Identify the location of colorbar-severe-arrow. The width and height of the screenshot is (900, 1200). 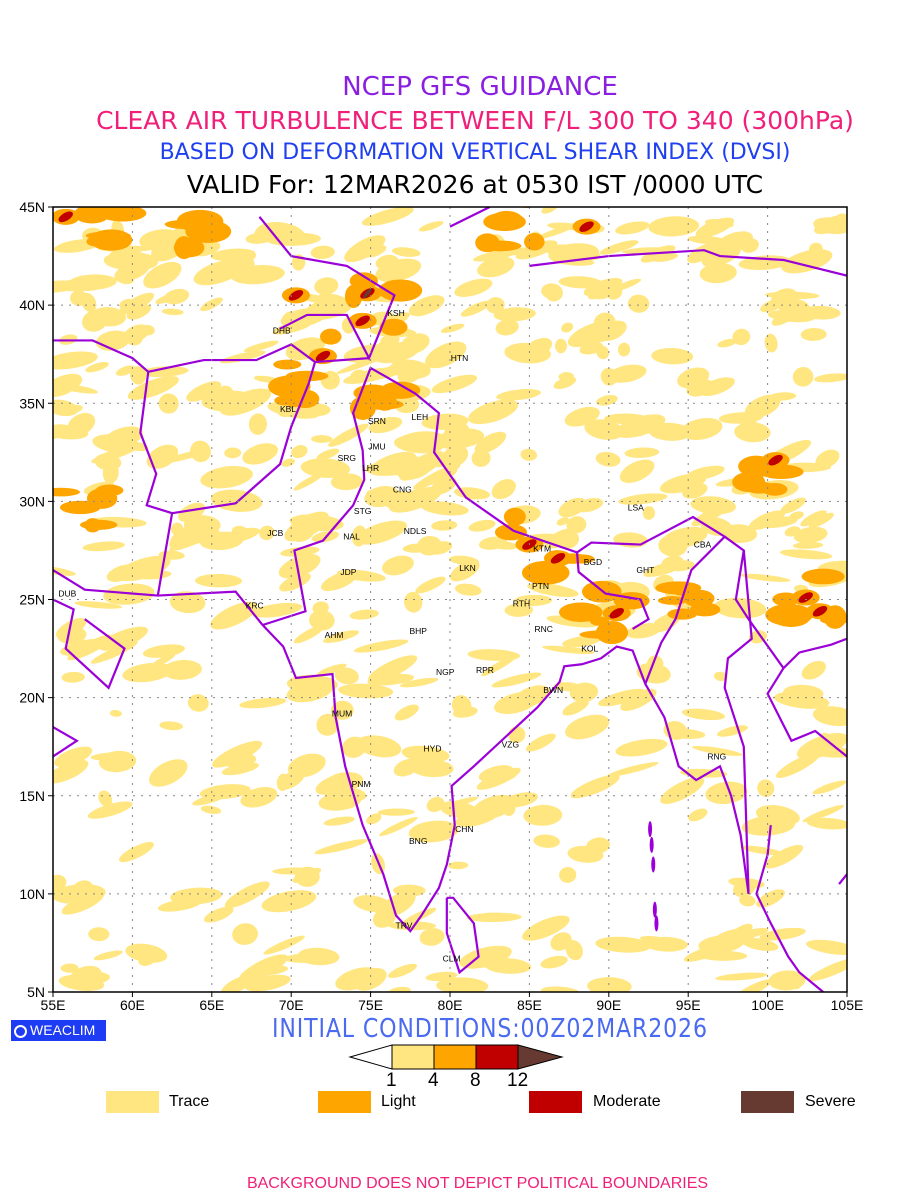
(540, 1057).